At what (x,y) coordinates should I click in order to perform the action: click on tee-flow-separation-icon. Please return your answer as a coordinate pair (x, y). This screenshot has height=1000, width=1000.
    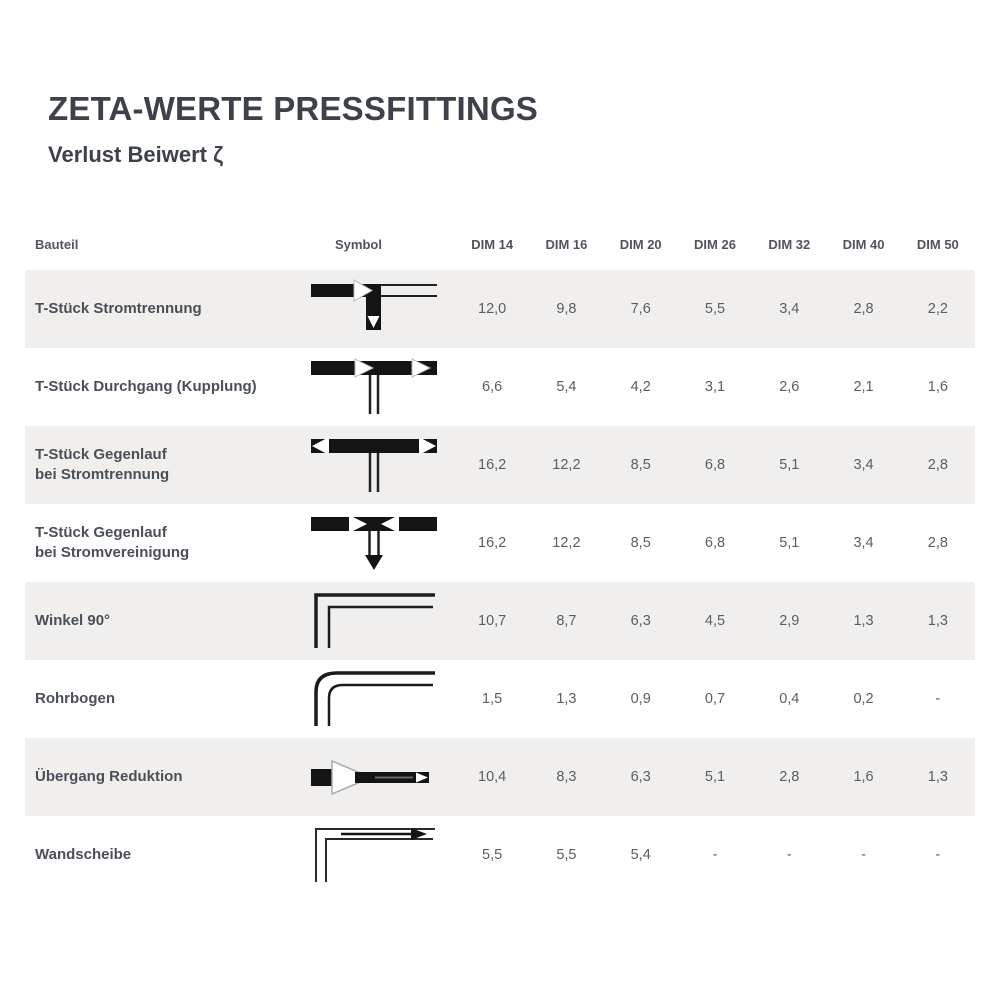
    Looking at the image, I should click on (380, 309).